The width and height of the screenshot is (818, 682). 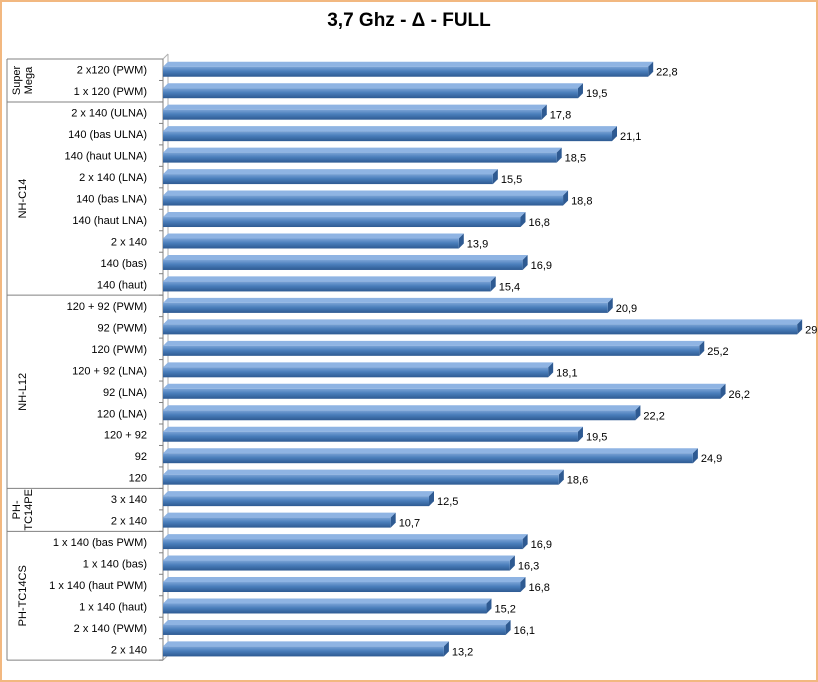 What do you see at coordinates (112, 71) in the screenshot?
I see `category-label: 2 x120 (PWM)` at bounding box center [112, 71].